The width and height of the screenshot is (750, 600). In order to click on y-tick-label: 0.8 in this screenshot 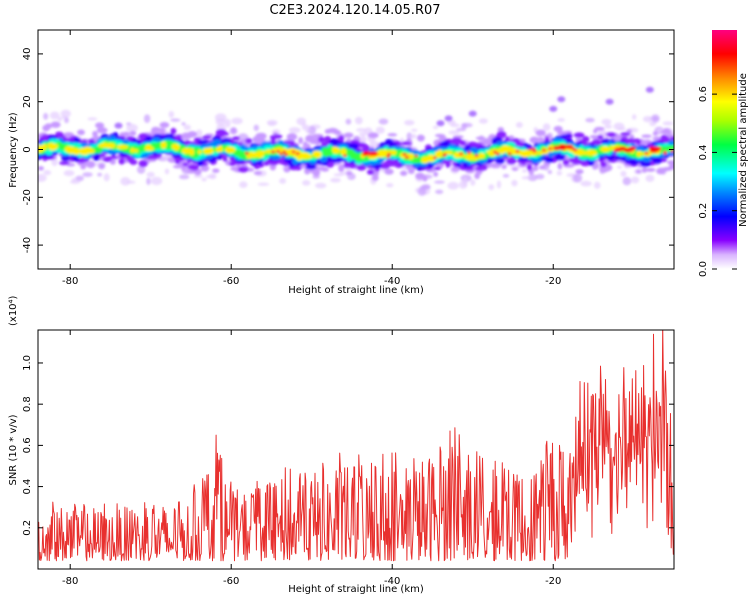, I will do `click(27, 404)`.